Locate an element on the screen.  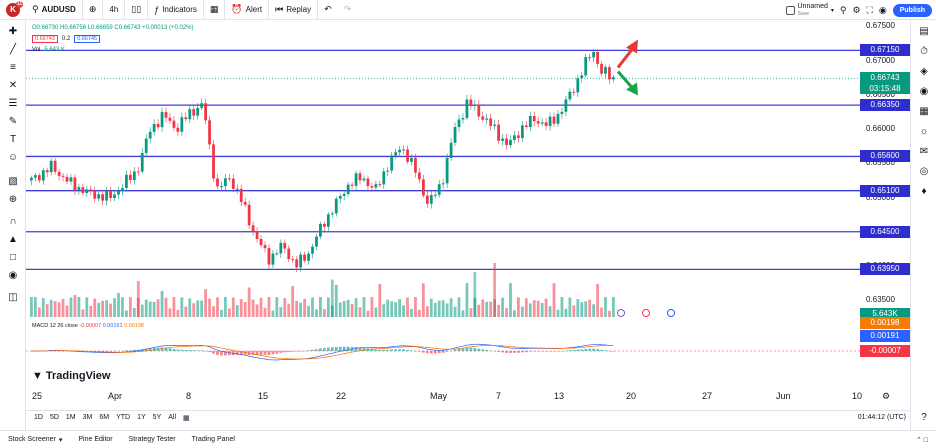
templates-button: ▦ is located at coordinates (215, 10).